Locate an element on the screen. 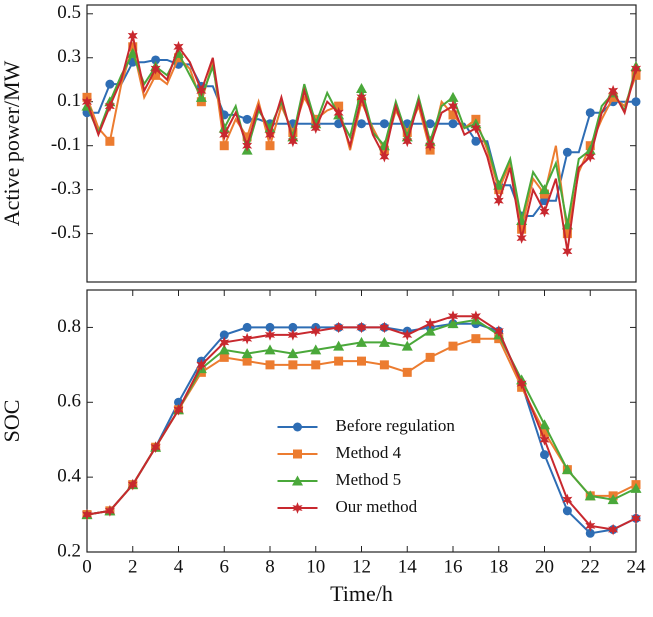 The image size is (653, 617). y-tick-label: -0.5 is located at coordinates (66, 232).